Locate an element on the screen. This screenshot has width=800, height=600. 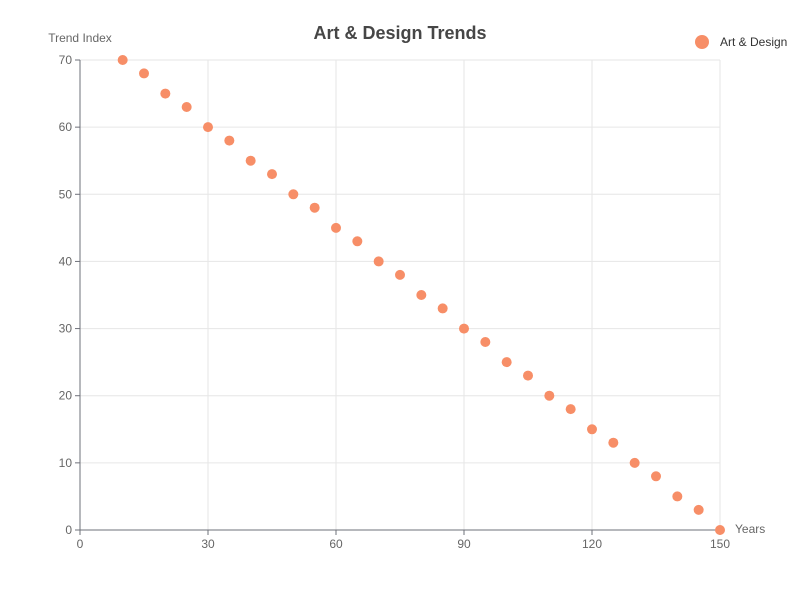
x-tick-label: 120 is located at coordinates (592, 544).